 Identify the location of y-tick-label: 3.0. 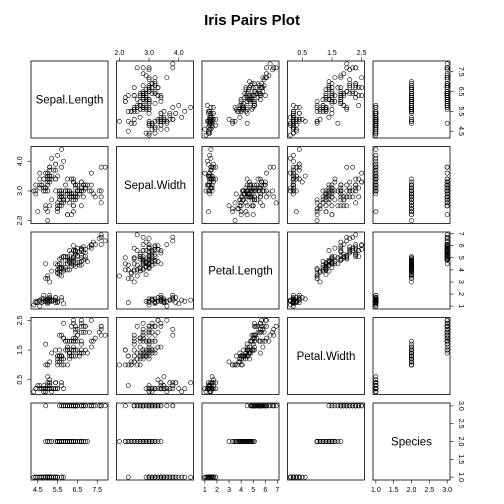
(20, 191).